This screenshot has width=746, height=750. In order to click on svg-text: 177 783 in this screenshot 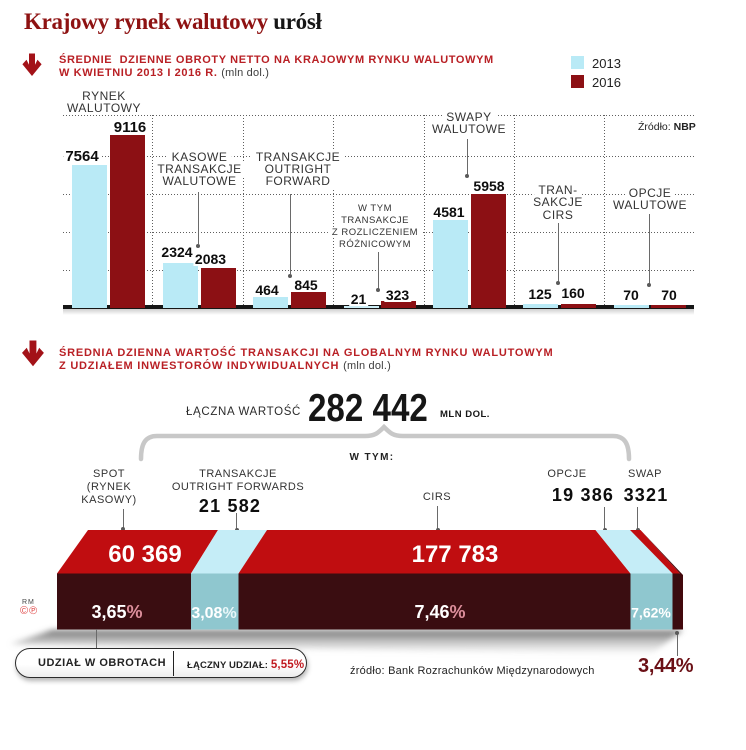, I will do `click(455, 554)`.